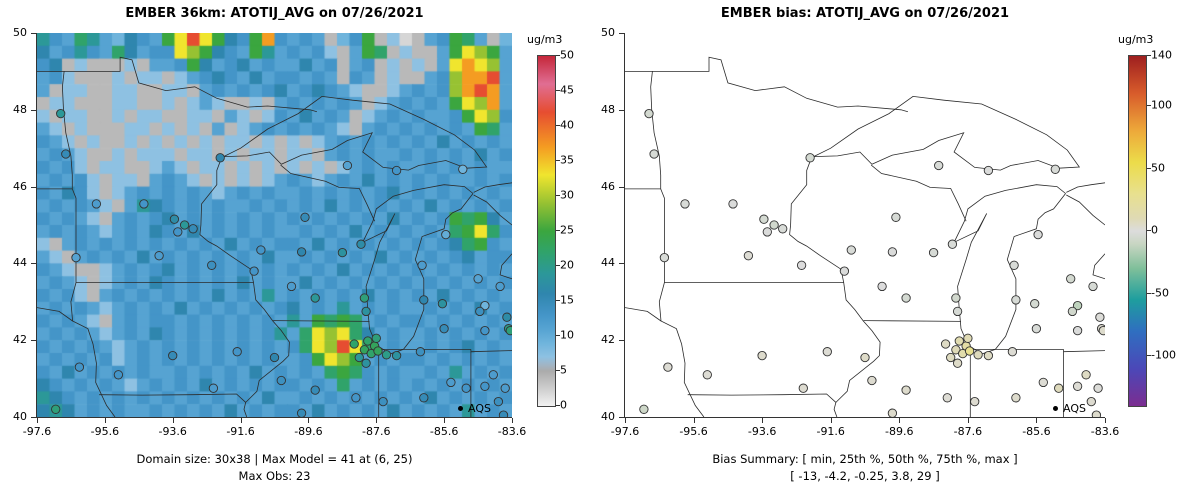 The height and width of the screenshot is (502, 1200). I want to click on colorbar-tick-label: 140, so click(1161, 55).